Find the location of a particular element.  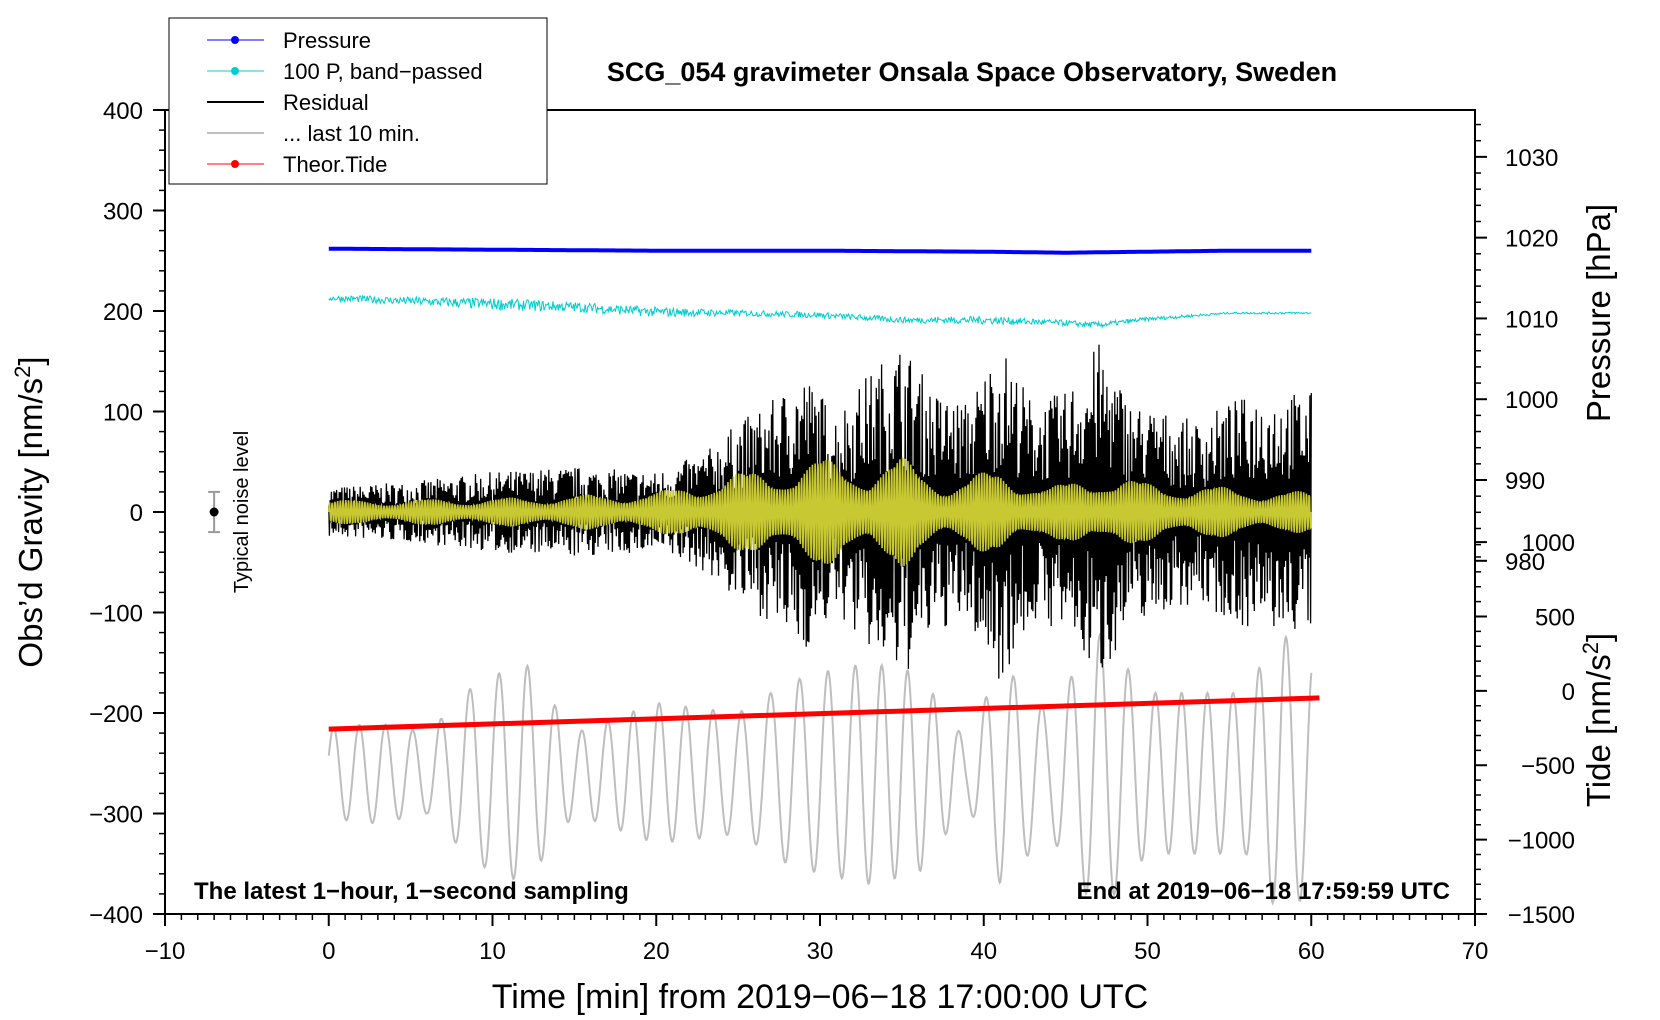

pressure-tick-label: 1000 is located at coordinates (1531, 400).